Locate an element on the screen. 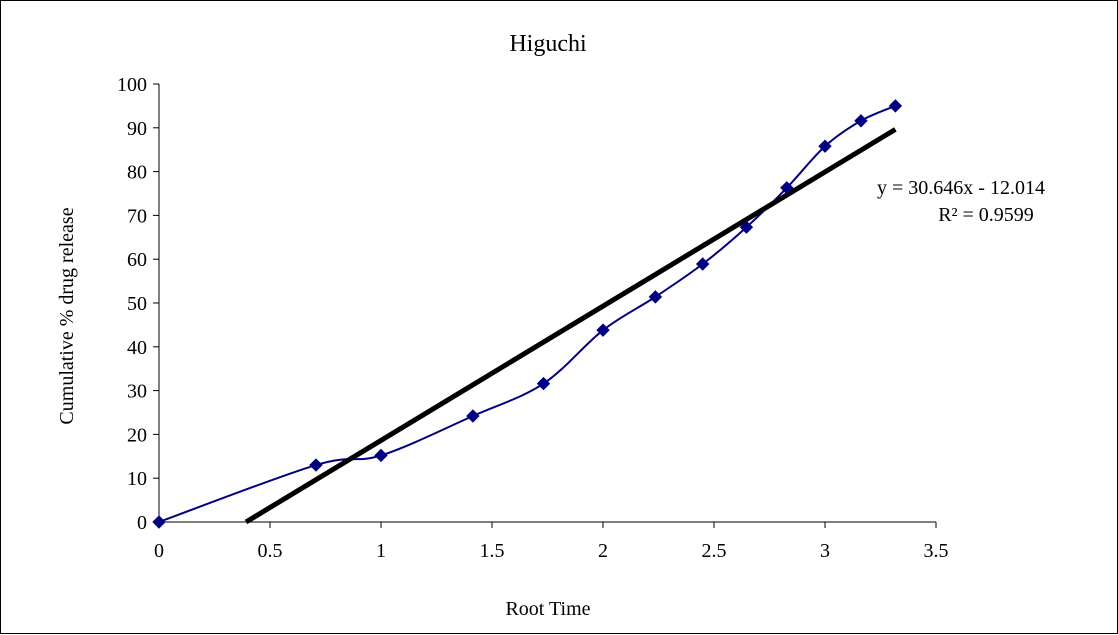 The width and height of the screenshot is (1118, 635). x-axis-title: Root Time is located at coordinates (547, 609).